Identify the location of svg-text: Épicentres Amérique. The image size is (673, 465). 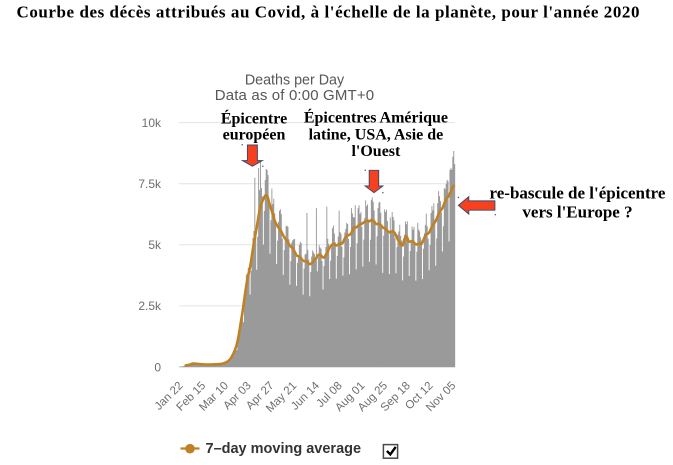
(376, 117).